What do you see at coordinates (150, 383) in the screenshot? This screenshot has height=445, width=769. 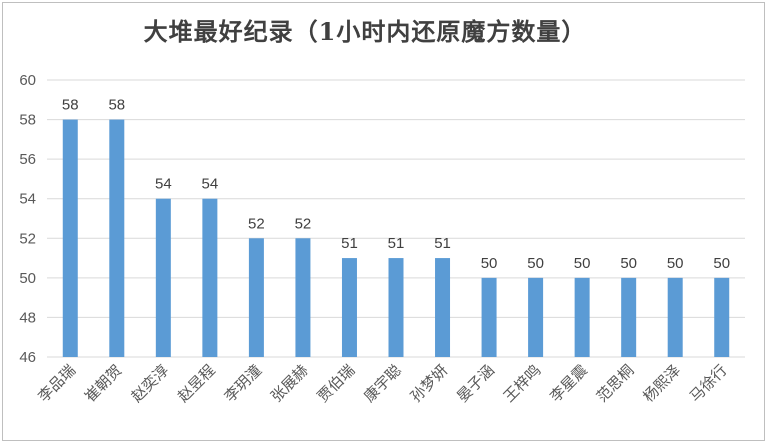 I see `x-tick-label: 赵奕淳` at bounding box center [150, 383].